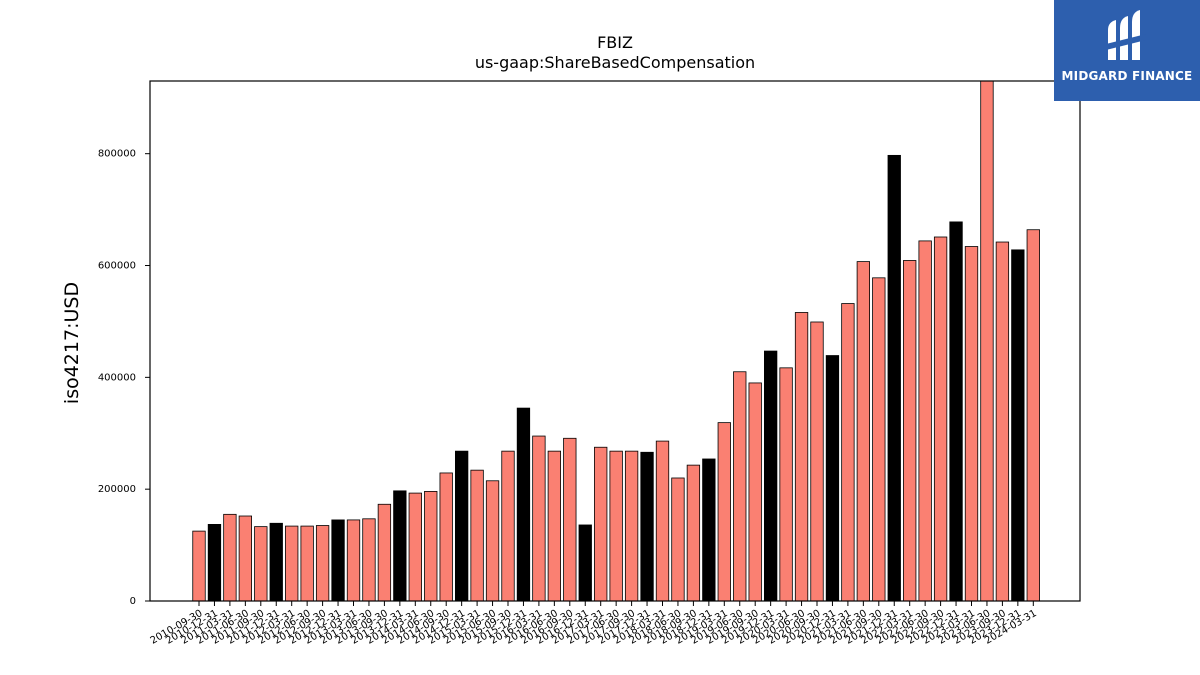 The image size is (1200, 675). I want to click on chart-title: FBIZ, so click(615, 42).